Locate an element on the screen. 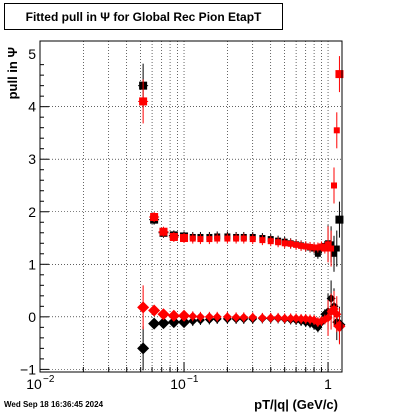 The width and height of the screenshot is (400, 414). y-tick-label: 1 is located at coordinates (32, 264).